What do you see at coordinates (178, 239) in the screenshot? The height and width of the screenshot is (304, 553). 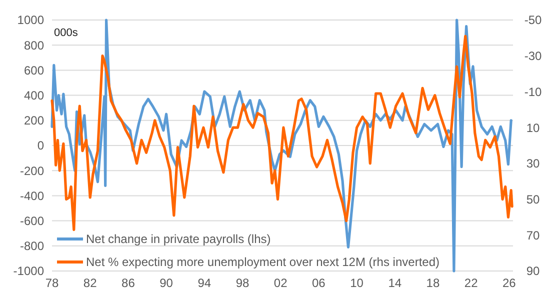 I see `legend-label: Net change in private payrolls (lhs)` at bounding box center [178, 239].